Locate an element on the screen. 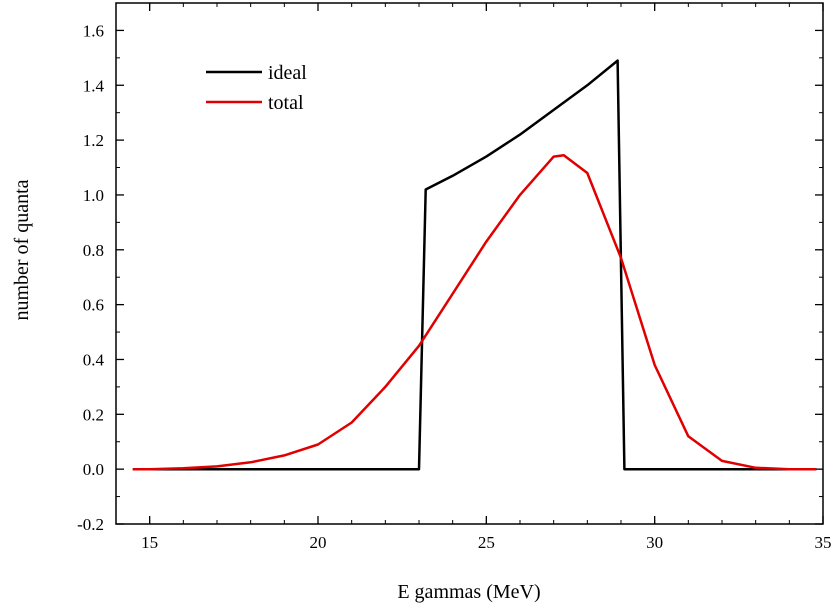 The height and width of the screenshot is (609, 837). y-tick-label: 1.2 is located at coordinates (93, 140).